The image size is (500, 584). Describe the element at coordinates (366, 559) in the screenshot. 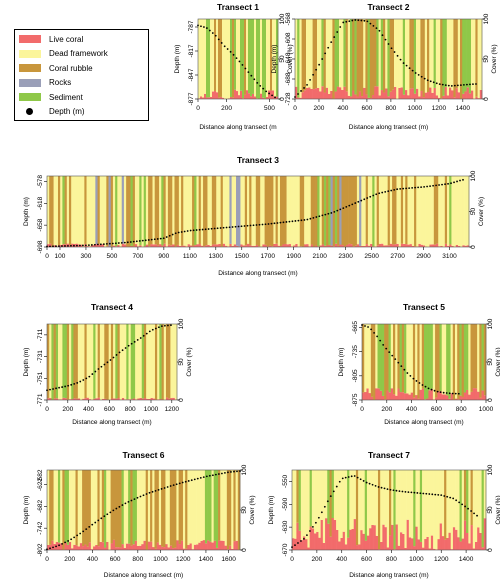

I see `x-tick-label: 600` at that location.